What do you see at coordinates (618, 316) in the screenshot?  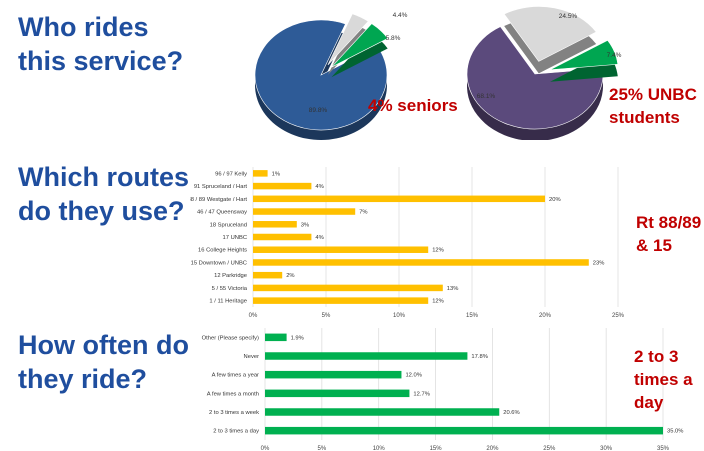 I see `routes-x-tick-label-5: 25%` at bounding box center [618, 316].